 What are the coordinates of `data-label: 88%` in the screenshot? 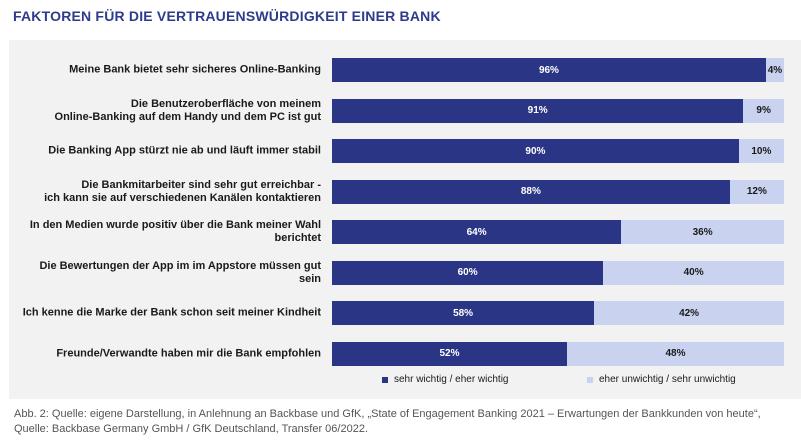 It's located at (530, 191).